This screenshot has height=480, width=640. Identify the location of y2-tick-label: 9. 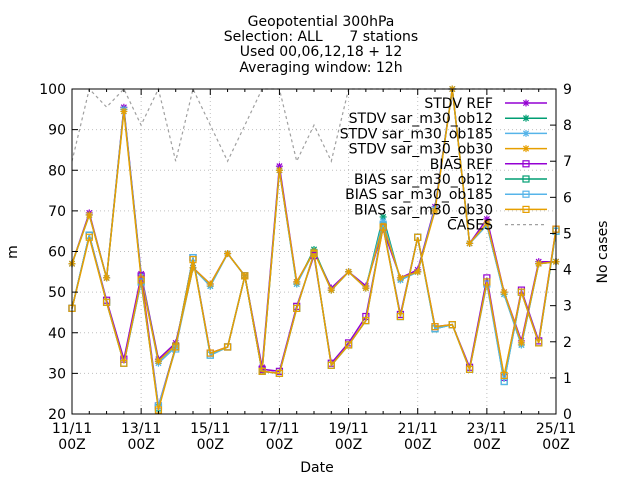
(567, 90).